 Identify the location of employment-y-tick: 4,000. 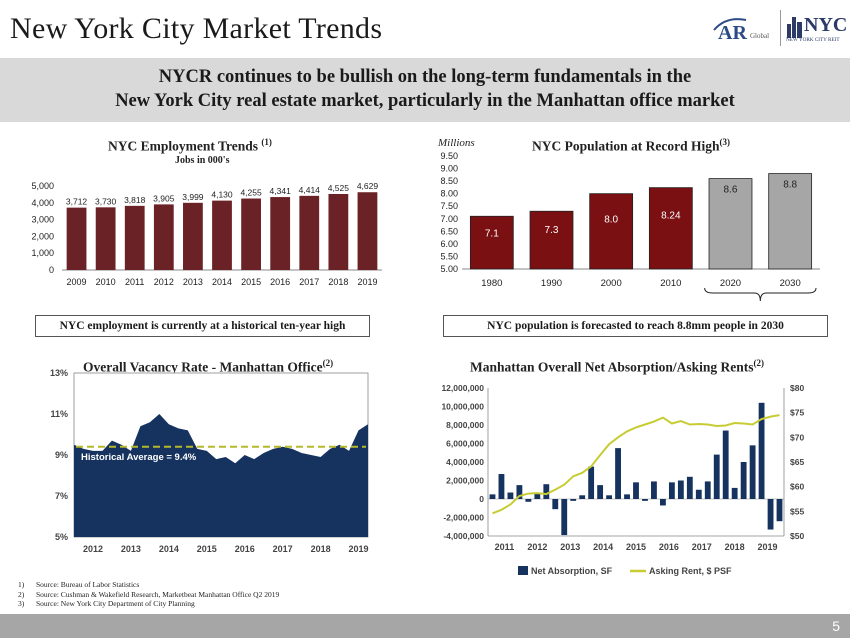
(42, 203).